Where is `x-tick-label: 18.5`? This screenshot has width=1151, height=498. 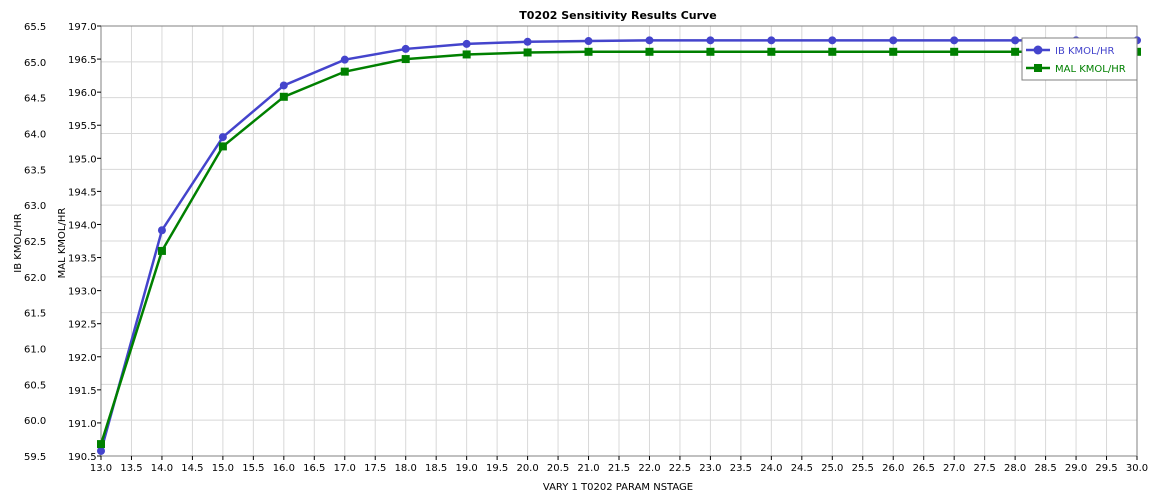
x-tick-label: 18.5 is located at coordinates (436, 468).